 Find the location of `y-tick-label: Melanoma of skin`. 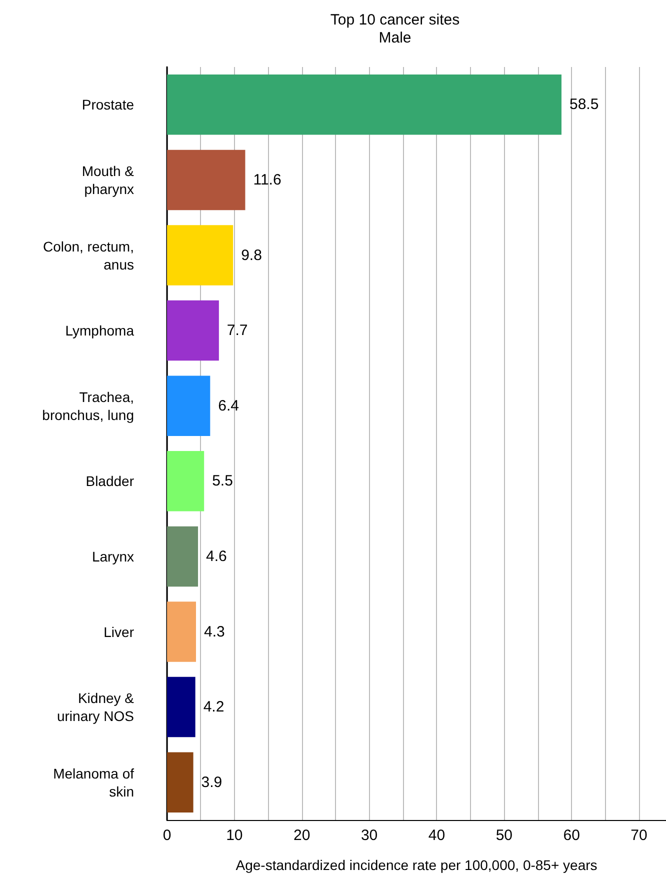

y-tick-label: Melanoma of skin is located at coordinates (93, 782).